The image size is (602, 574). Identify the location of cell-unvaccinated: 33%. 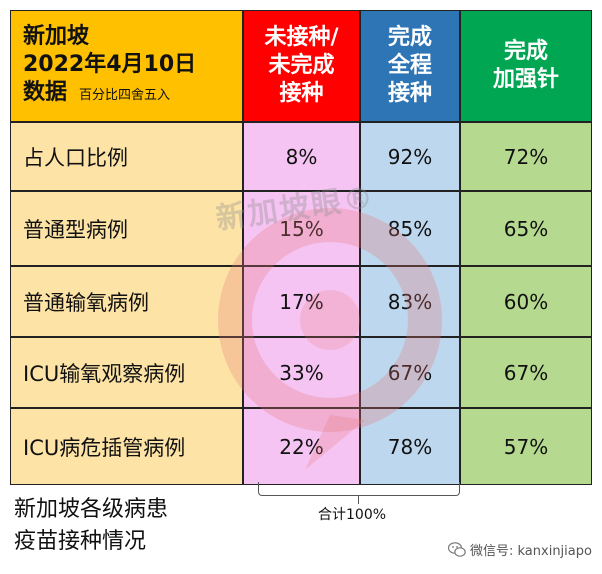
(301, 372).